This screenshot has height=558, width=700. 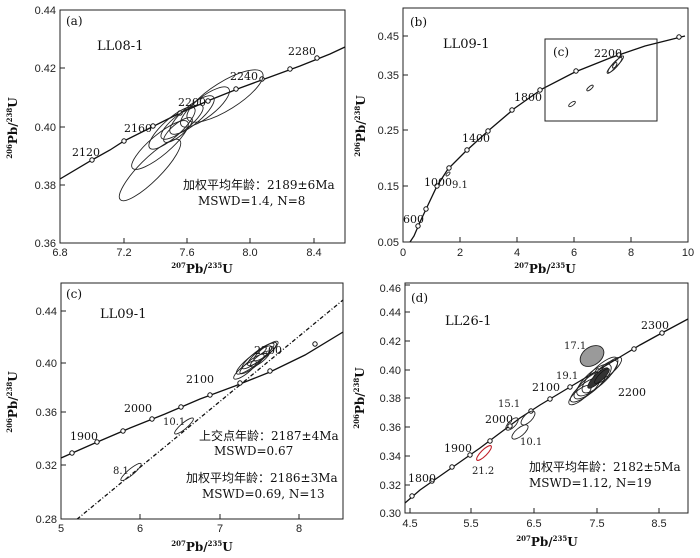 What do you see at coordinates (46, 466) in the screenshot?
I see `panel-c-ytick: 0.32` at bounding box center [46, 466].